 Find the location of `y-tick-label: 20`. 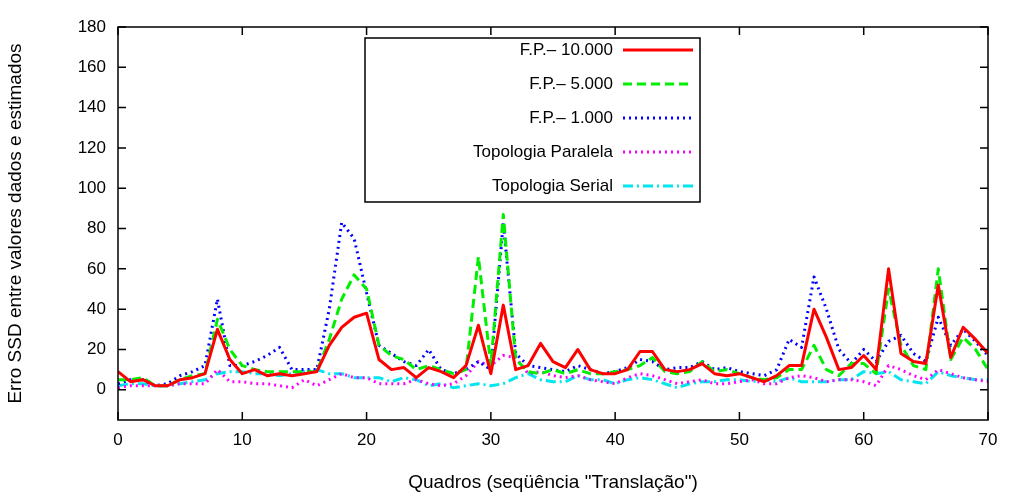

y-tick-label: 20 is located at coordinates (96, 349).